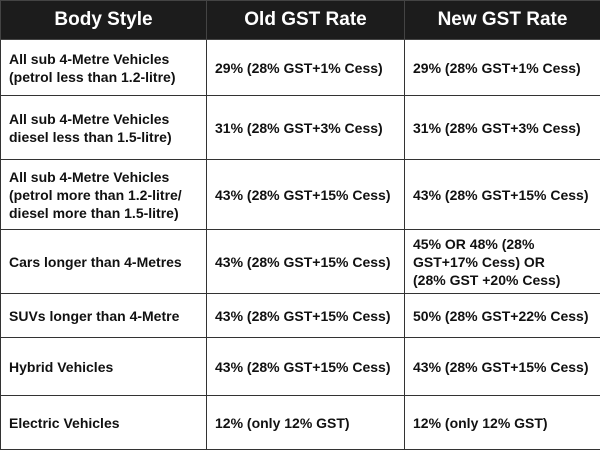  I want to click on old-rate-text: 12% (only 12% GST), so click(282, 422).